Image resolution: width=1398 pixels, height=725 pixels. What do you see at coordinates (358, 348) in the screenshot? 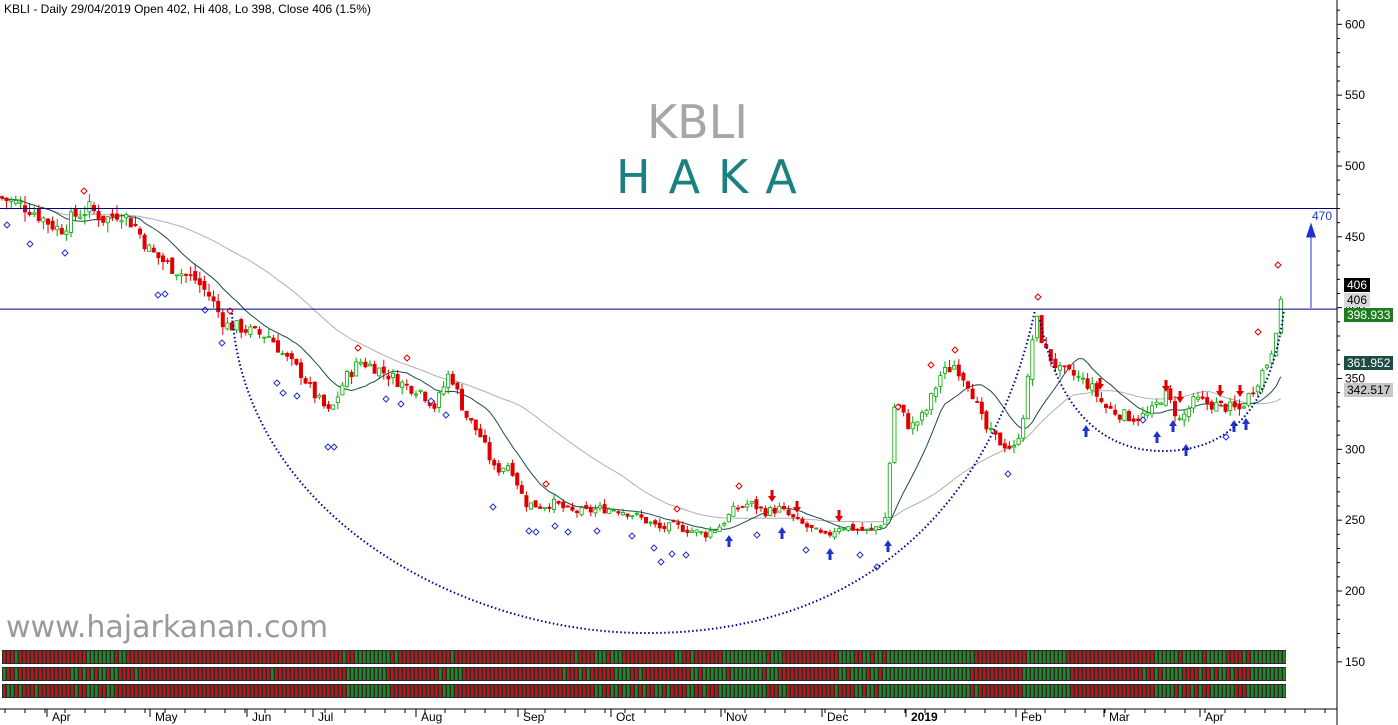
I see `high-diamond-marker` at bounding box center [358, 348].